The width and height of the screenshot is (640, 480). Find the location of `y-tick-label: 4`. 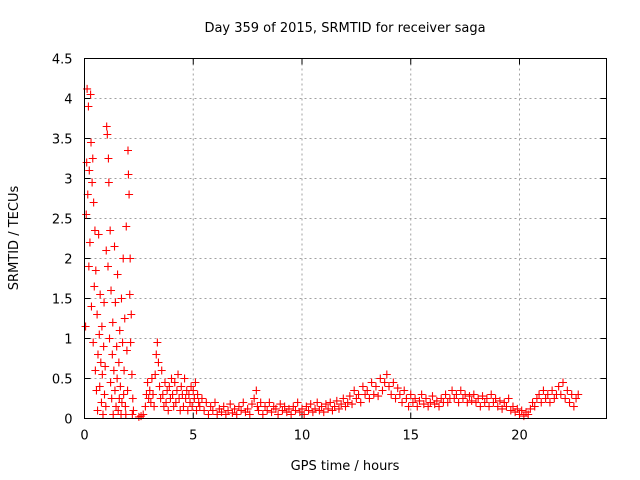

y-tick-label: 4 is located at coordinates (68, 100).